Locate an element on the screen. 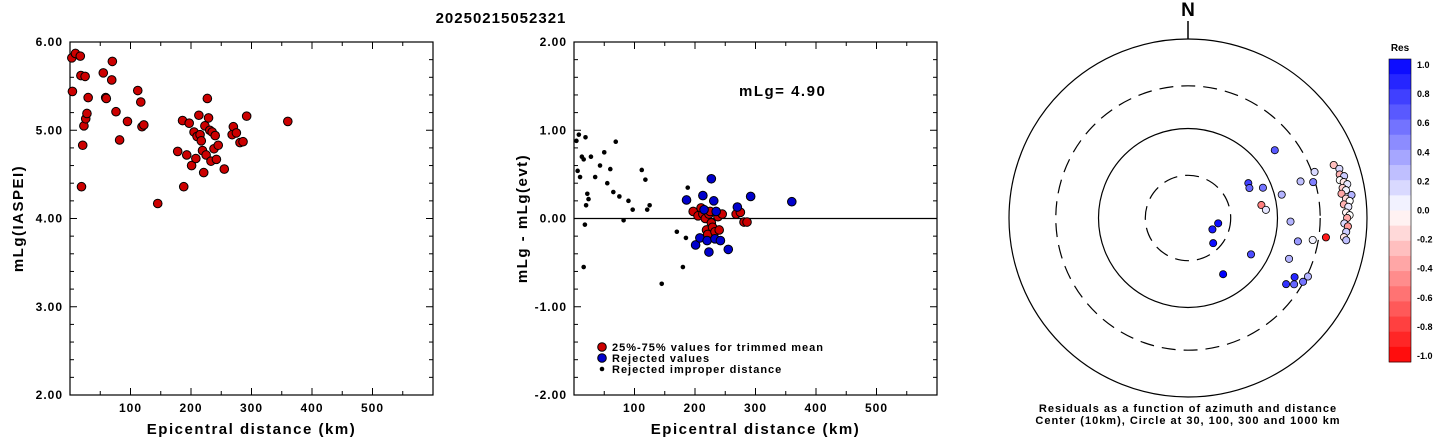 The image size is (1437, 441). mag-x-tick-label: 300 is located at coordinates (251, 408).